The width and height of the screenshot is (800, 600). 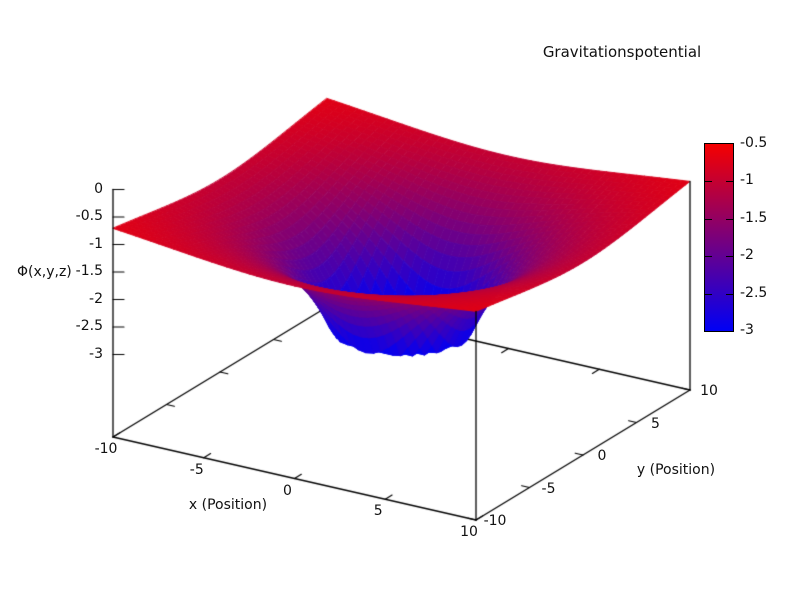 I want to click on x-tick-label: 10, so click(x=469, y=532).